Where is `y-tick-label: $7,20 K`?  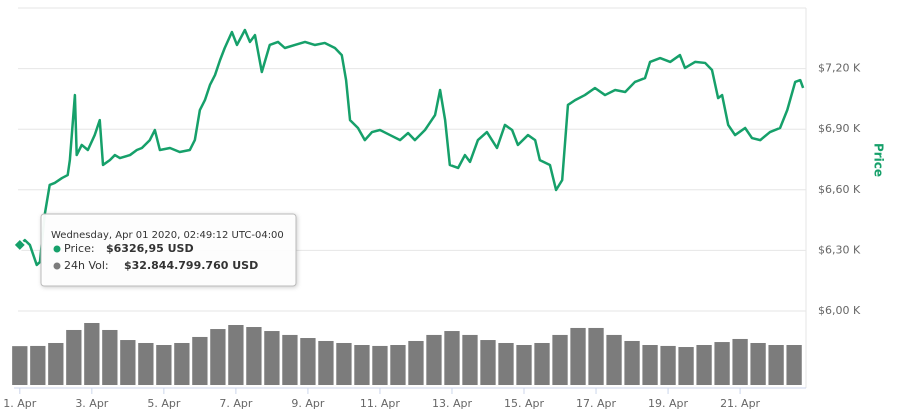
y-tick-label: $7,20 K is located at coordinates (839, 68).